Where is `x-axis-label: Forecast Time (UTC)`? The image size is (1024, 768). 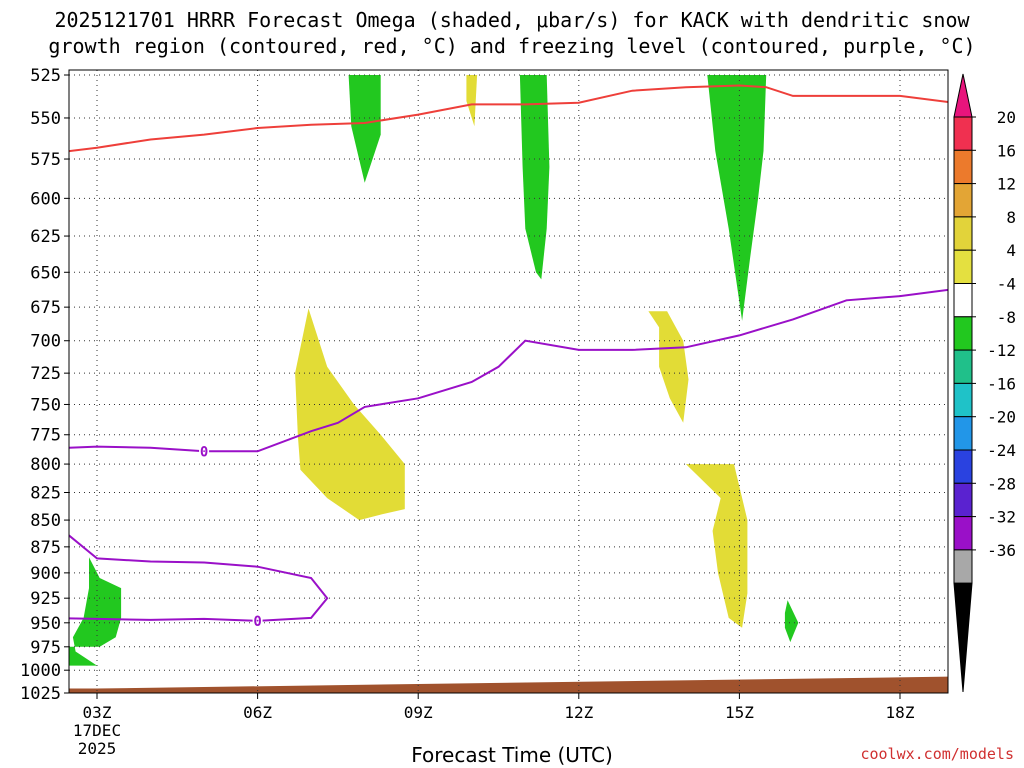 x-axis-label: Forecast Time (UTC) is located at coordinates (512, 755).